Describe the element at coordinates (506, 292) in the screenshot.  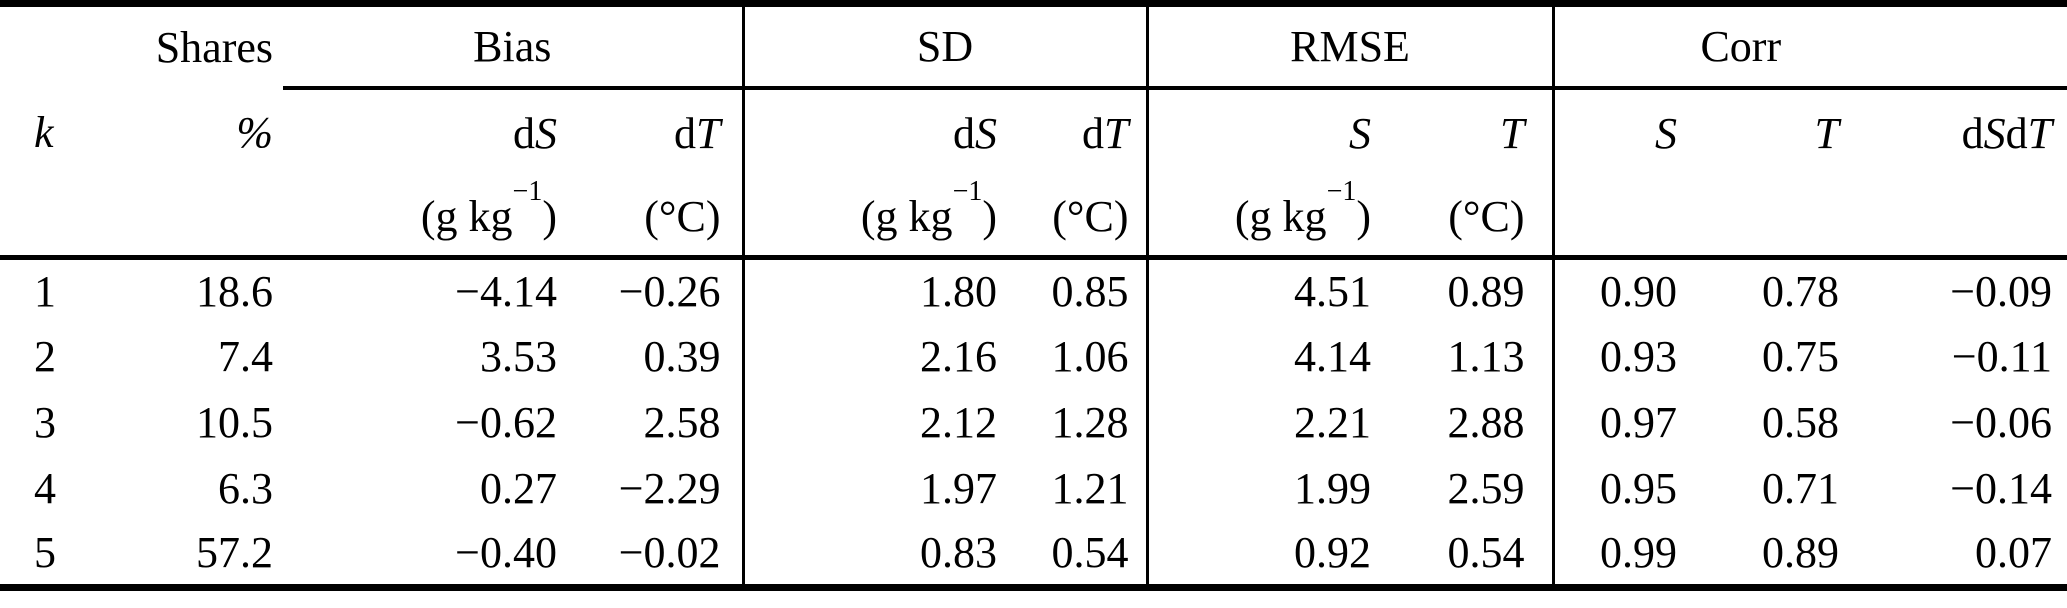
I see `cell-bias-ds: −4.14` at that location.